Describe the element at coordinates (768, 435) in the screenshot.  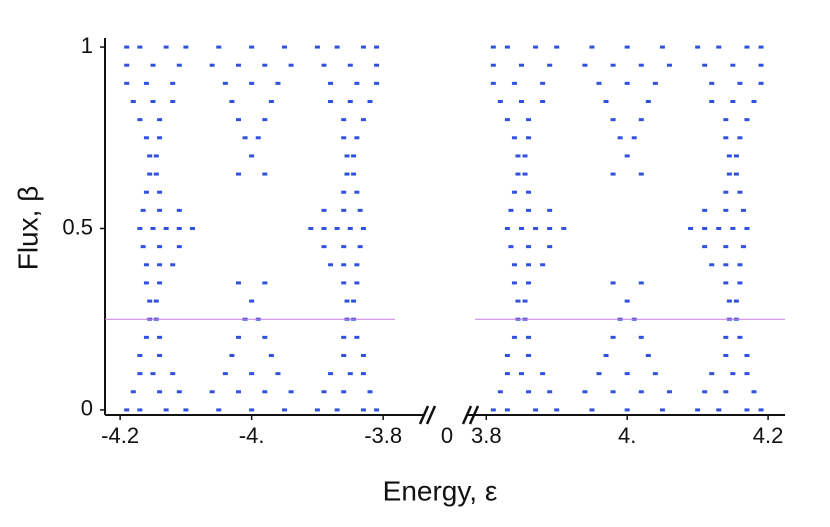
I see `x-tick-label: 4.2` at that location.